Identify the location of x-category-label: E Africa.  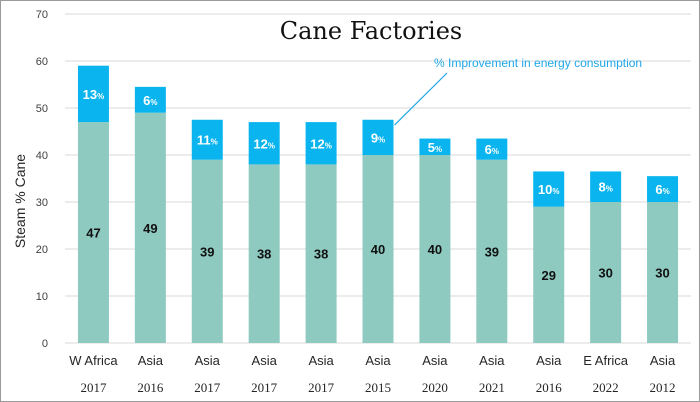
(606, 360).